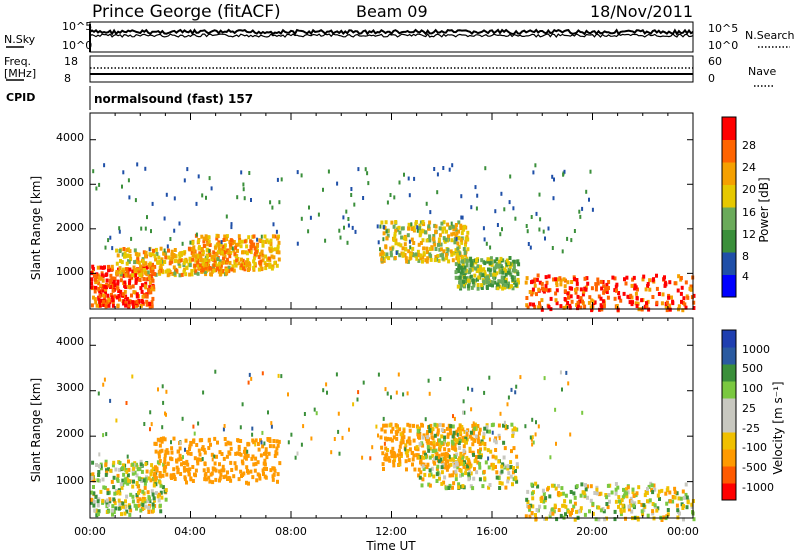 This screenshot has width=800, height=554. I want to click on xtick-04: 04:00, so click(190, 531).